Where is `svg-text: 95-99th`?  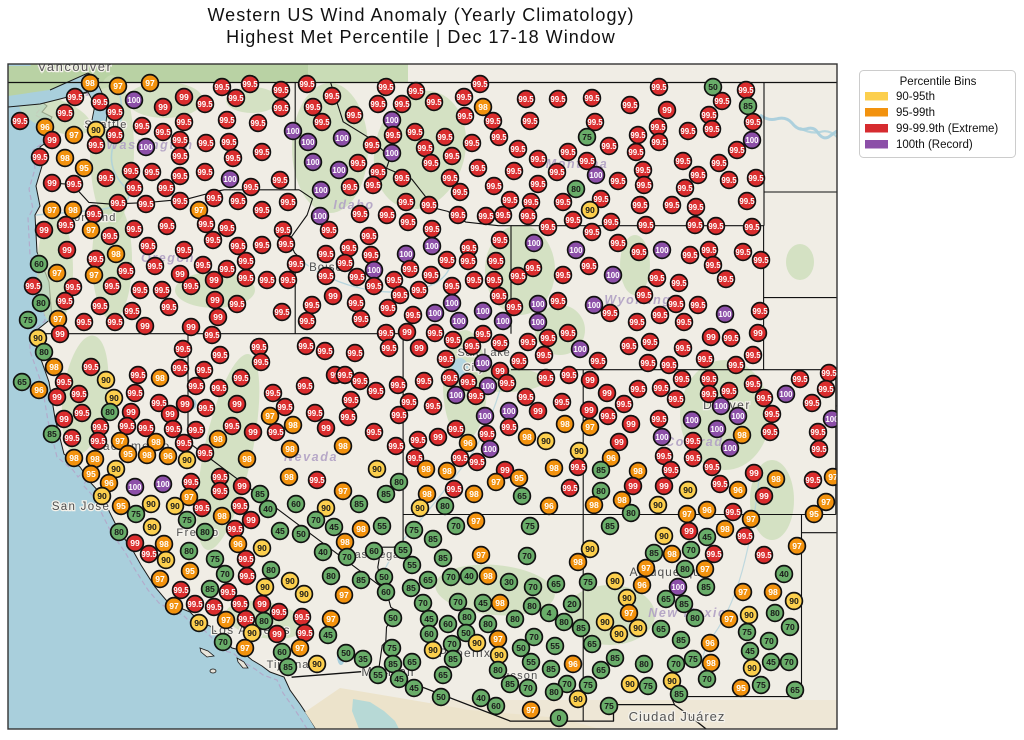
svg-text: 95-99th is located at coordinates (915, 113).